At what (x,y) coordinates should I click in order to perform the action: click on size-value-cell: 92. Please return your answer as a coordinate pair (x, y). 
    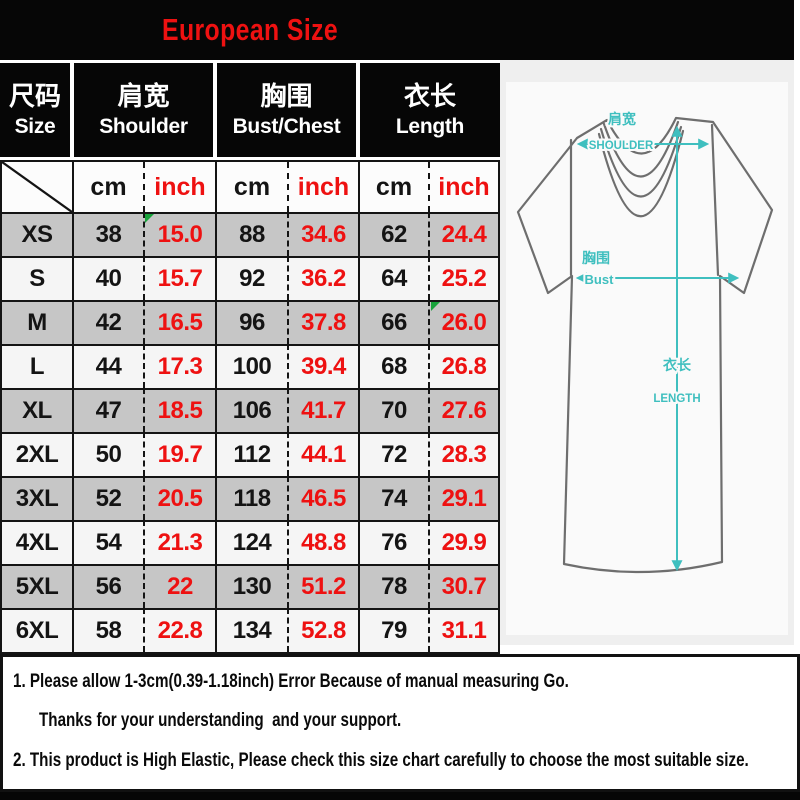
    Looking at the image, I should click on (251, 278).